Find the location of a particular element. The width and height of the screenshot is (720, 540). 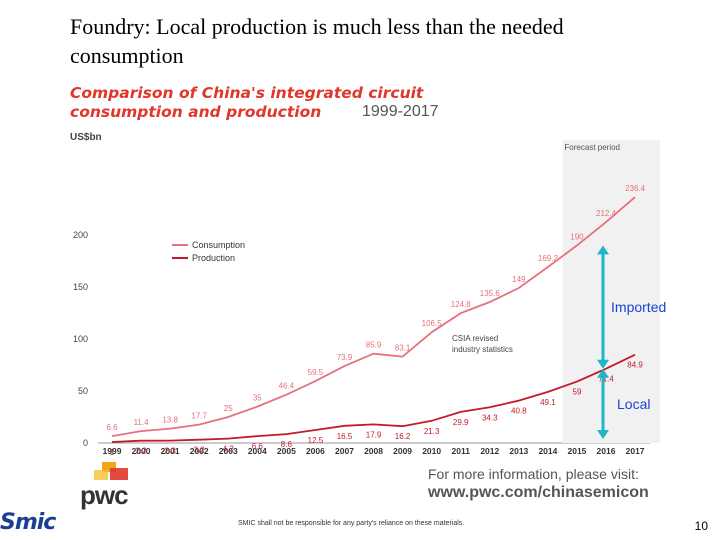

x-tick-label: 2006 is located at coordinates (315, 451).